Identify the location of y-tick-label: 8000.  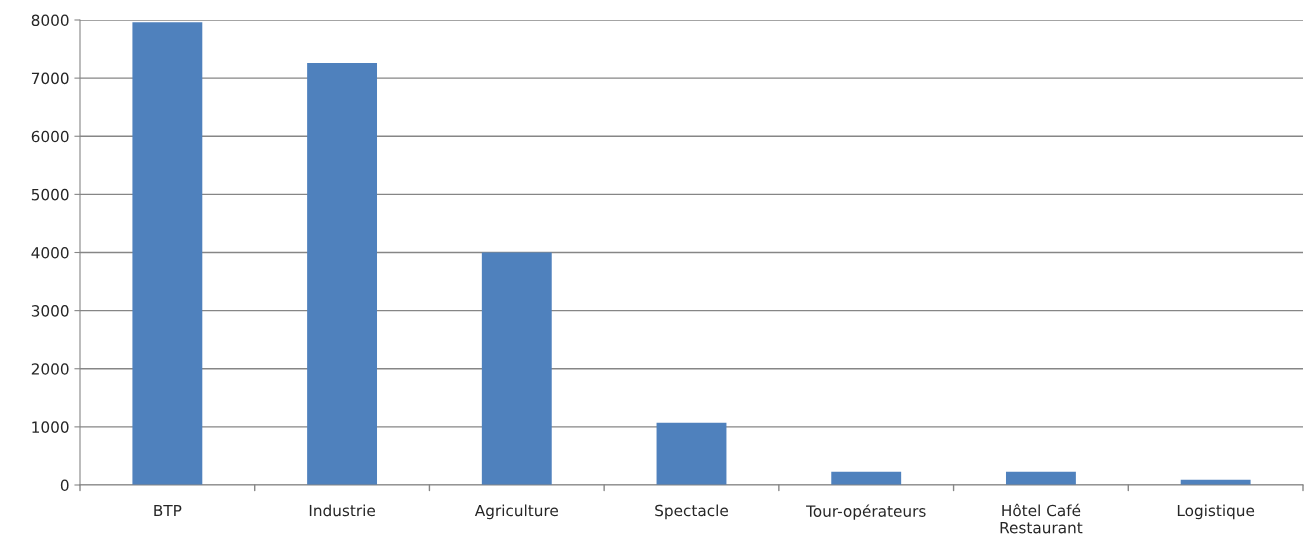
(50, 20).